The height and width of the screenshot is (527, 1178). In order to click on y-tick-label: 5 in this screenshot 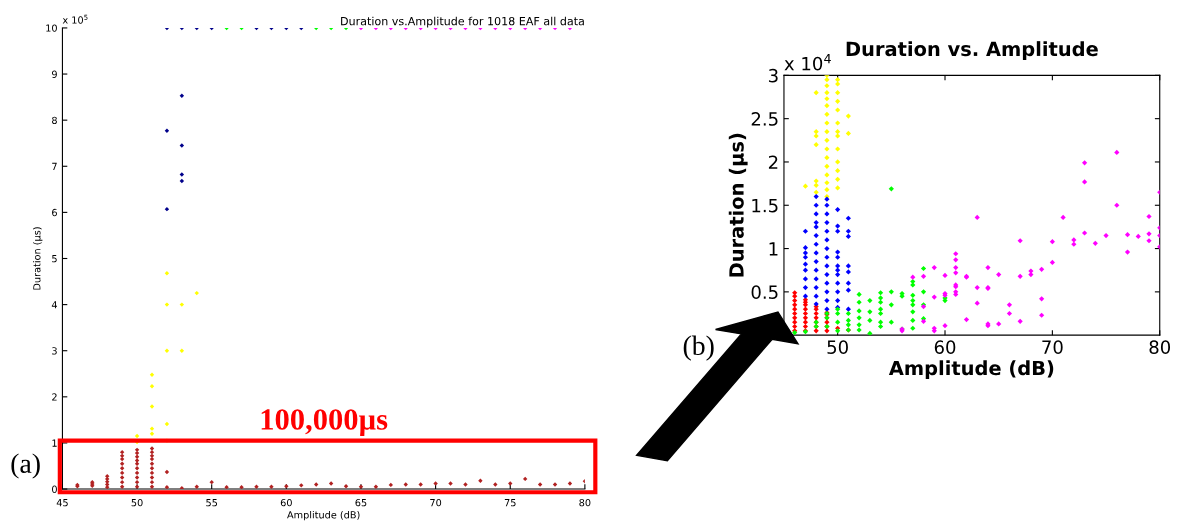, I will do `click(54, 259)`.